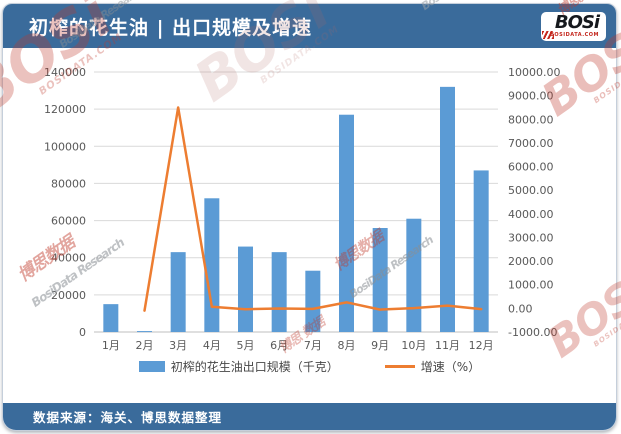 The width and height of the screenshot is (621, 434). I want to click on svg-text: 4000.00, so click(531, 214).